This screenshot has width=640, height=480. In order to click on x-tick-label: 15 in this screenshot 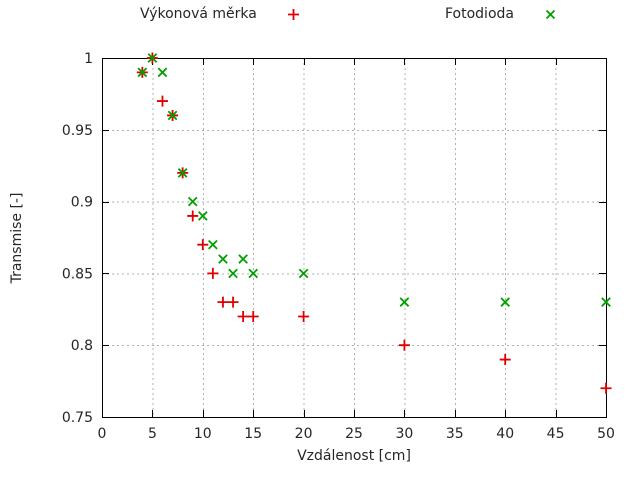, I will do `click(253, 434)`.